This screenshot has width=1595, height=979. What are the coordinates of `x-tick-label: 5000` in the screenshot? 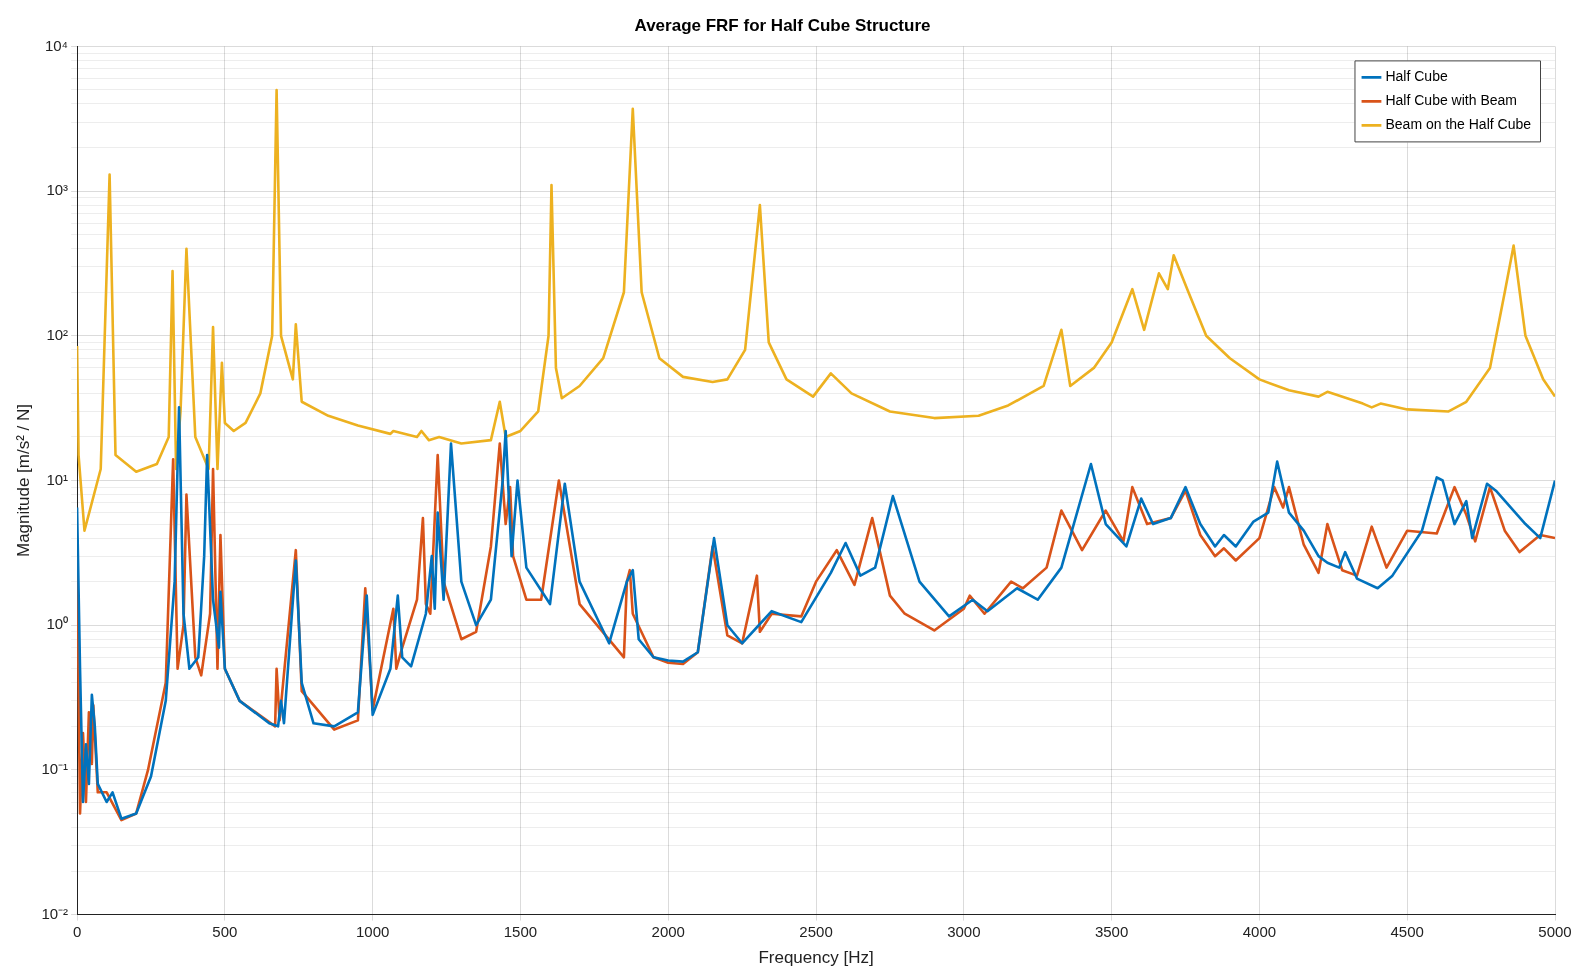 It's located at (1555, 931).